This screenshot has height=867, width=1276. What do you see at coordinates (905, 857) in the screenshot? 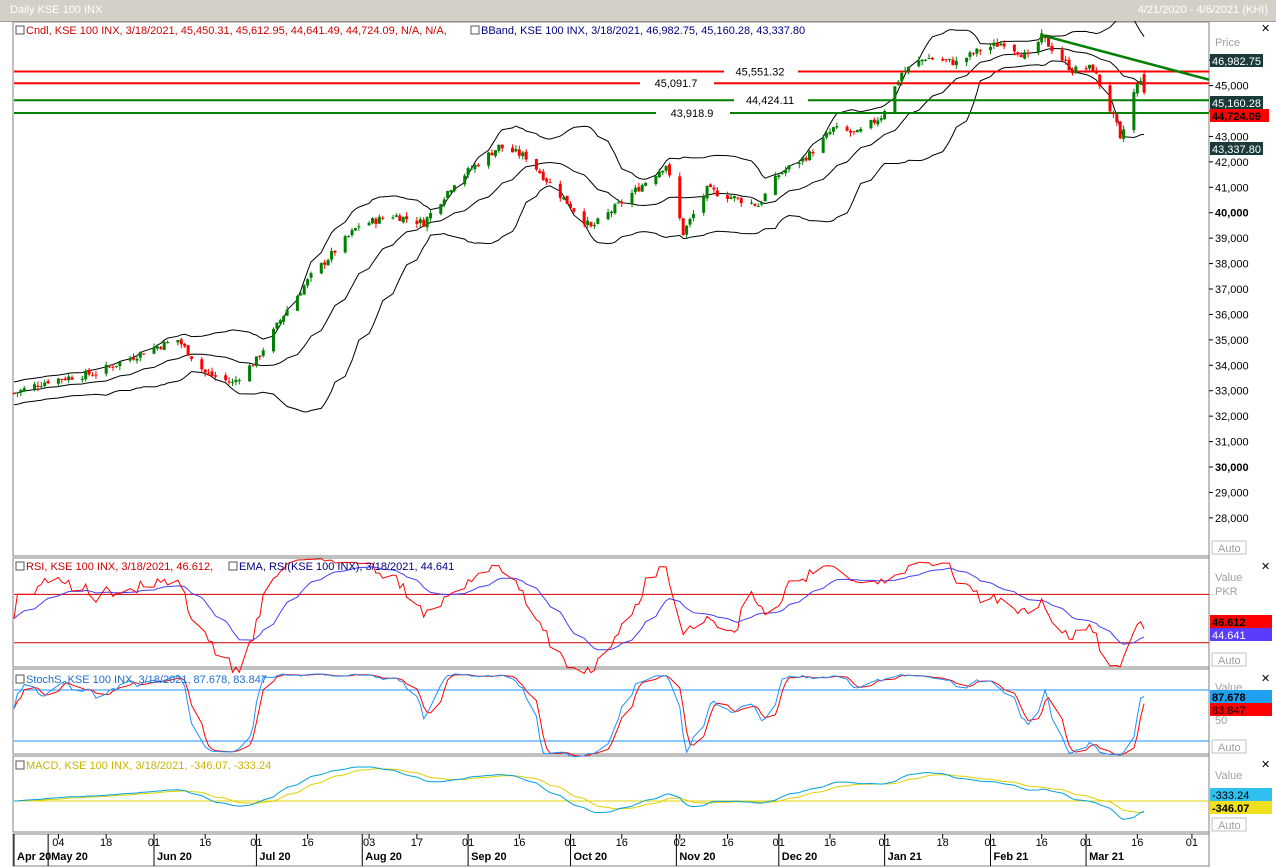
I see `time-month-label: Jan 21` at bounding box center [905, 857].